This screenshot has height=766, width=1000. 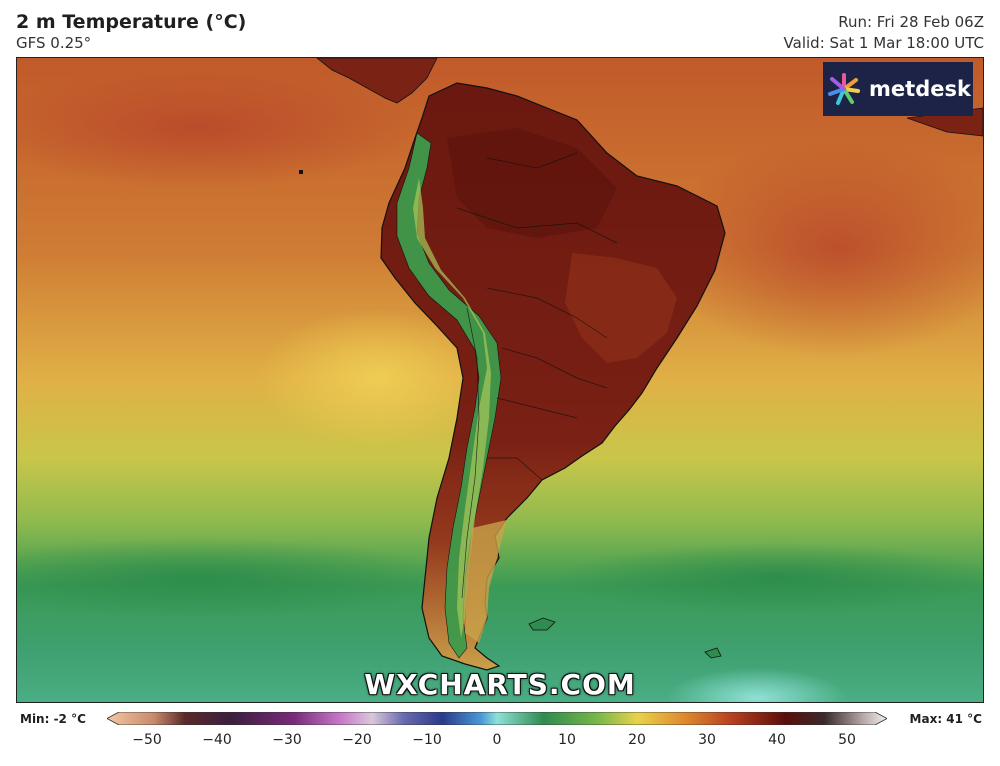 What do you see at coordinates (486, 581) in the screenshot?
I see `patagonia-steppe` at bounding box center [486, 581].